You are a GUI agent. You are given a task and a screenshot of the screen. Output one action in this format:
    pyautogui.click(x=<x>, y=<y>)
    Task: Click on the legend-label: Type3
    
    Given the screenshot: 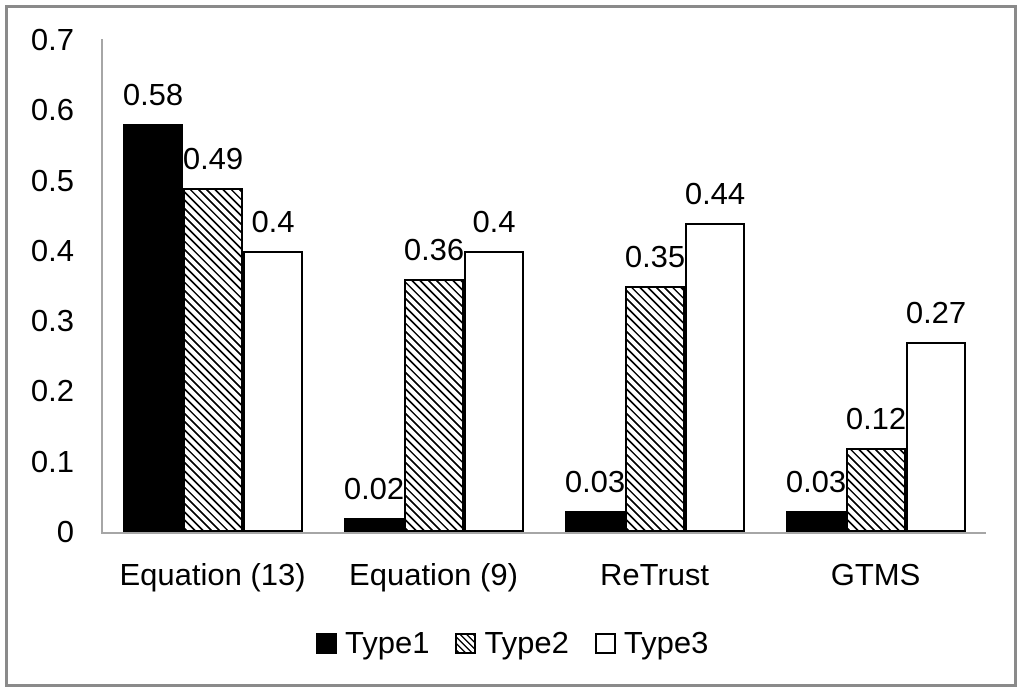 What is the action you would take?
    pyautogui.click(x=666, y=642)
    